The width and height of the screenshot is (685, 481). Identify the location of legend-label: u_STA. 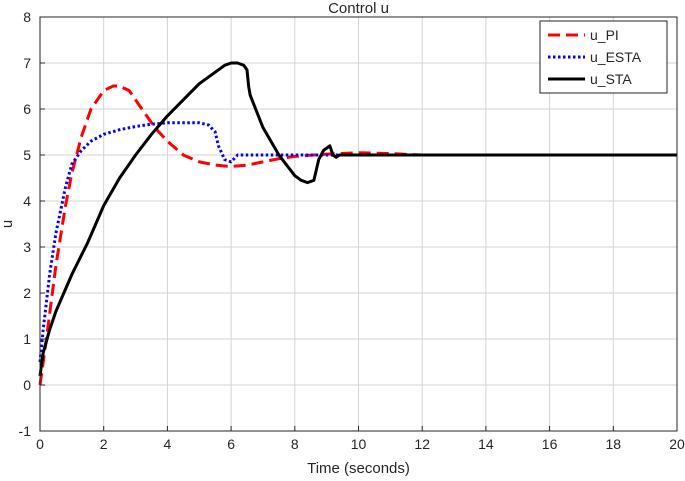
(611, 79).